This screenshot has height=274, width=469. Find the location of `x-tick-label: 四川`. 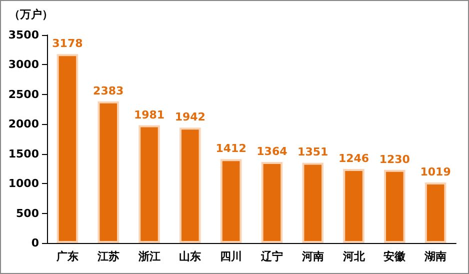

x-tick-label: 四川 is located at coordinates (231, 256).